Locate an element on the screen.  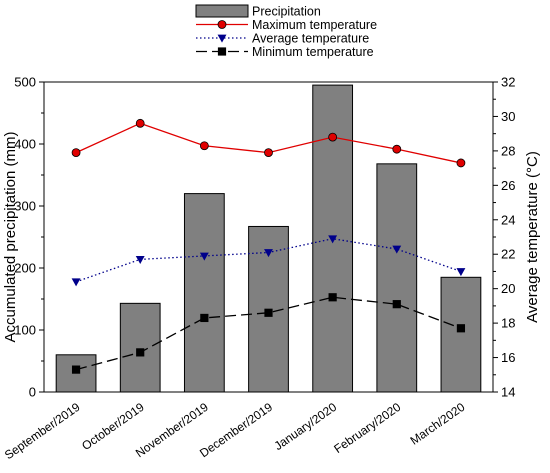
y-tick-label: 400 is located at coordinates (25, 144).